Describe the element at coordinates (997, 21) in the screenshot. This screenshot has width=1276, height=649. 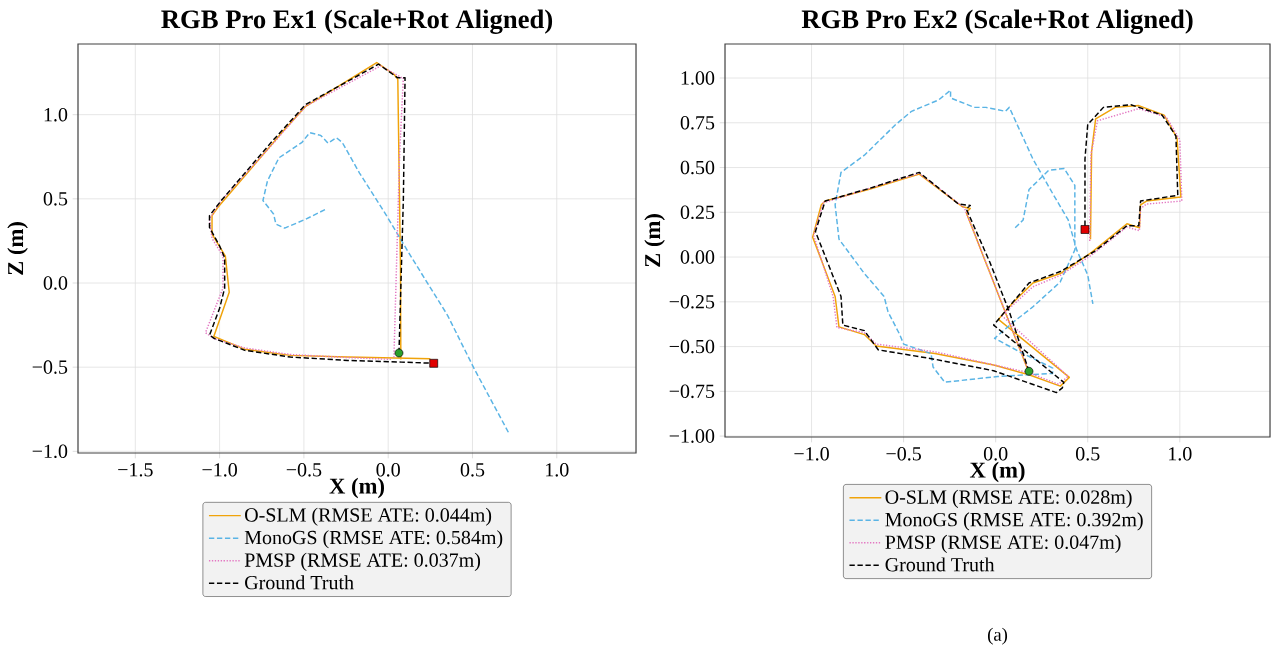
I see `chart-title: RGB Pro Ex2 (Scale+Rot Aligned)` at that location.